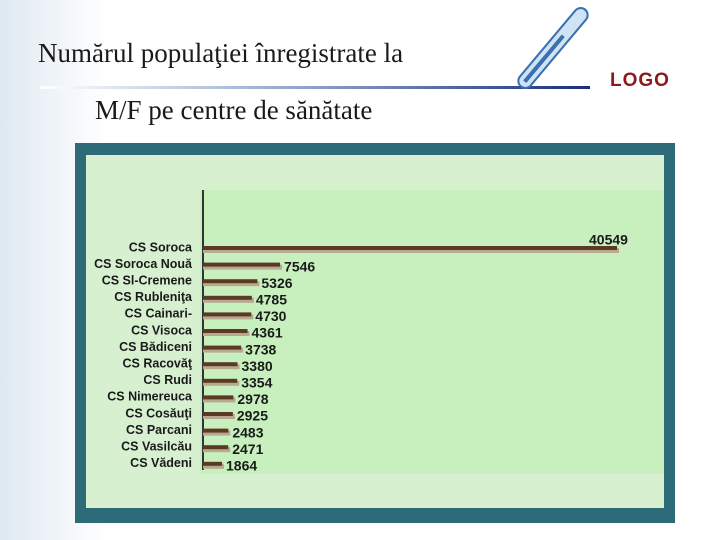 This screenshot has height=540, width=720. I want to click on category-label: CS Cainari-, so click(158, 314).